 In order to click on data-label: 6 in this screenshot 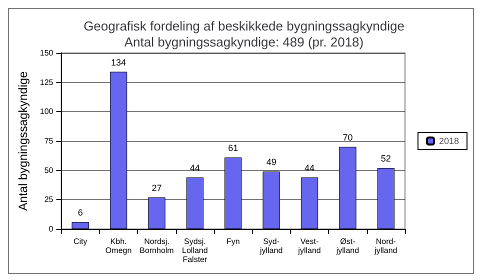, I will do `click(80, 212)`.